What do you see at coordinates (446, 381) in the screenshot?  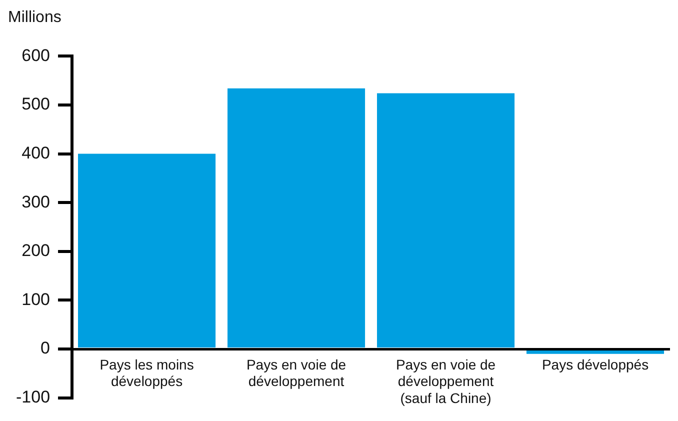 I see `x-tick-label: Pays en voie de développement (sauf la Chine)` at bounding box center [446, 381].